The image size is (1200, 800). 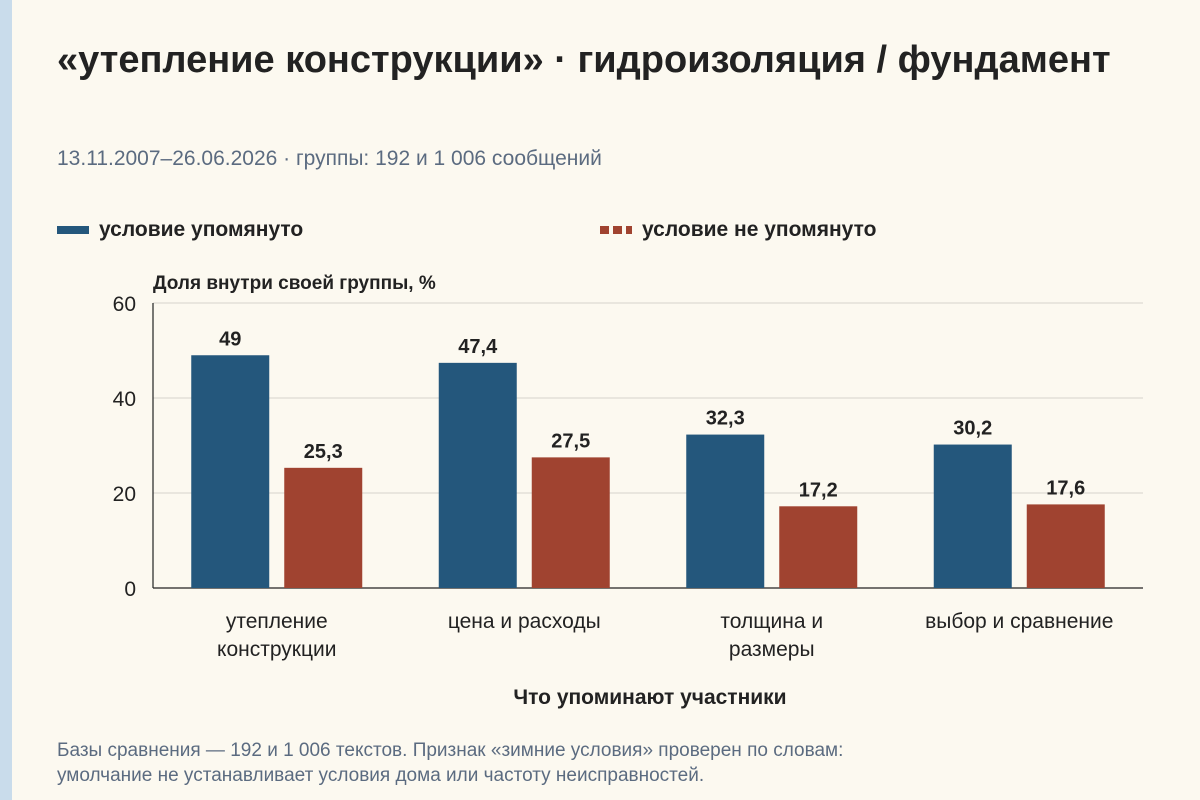 I want to click on bar-value-label: 47,4, so click(x=478, y=347).